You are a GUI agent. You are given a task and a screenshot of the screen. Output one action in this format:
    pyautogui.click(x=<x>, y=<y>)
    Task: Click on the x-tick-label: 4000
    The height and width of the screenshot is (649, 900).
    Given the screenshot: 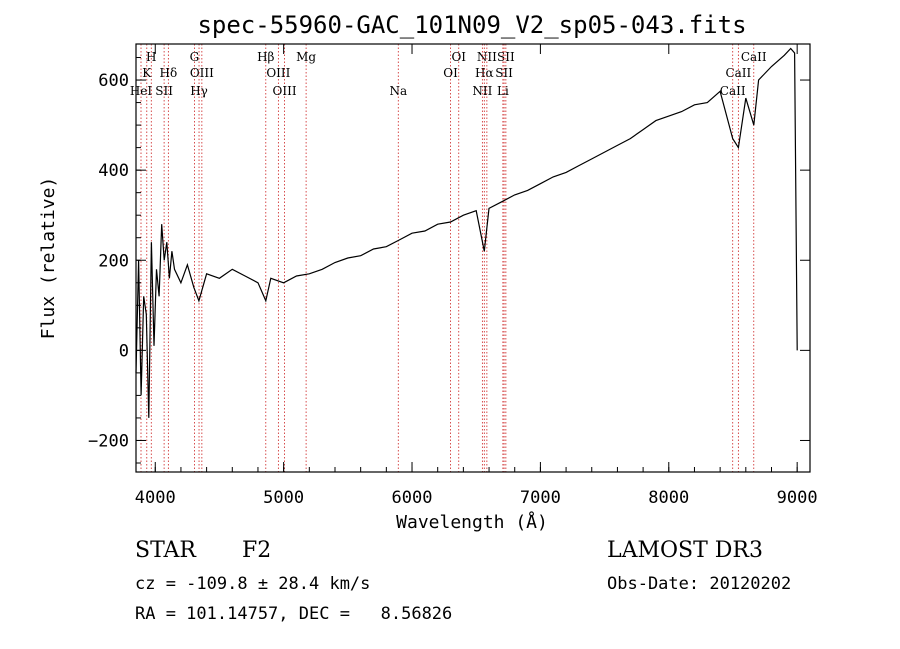 What is the action you would take?
    pyautogui.click(x=155, y=498)
    